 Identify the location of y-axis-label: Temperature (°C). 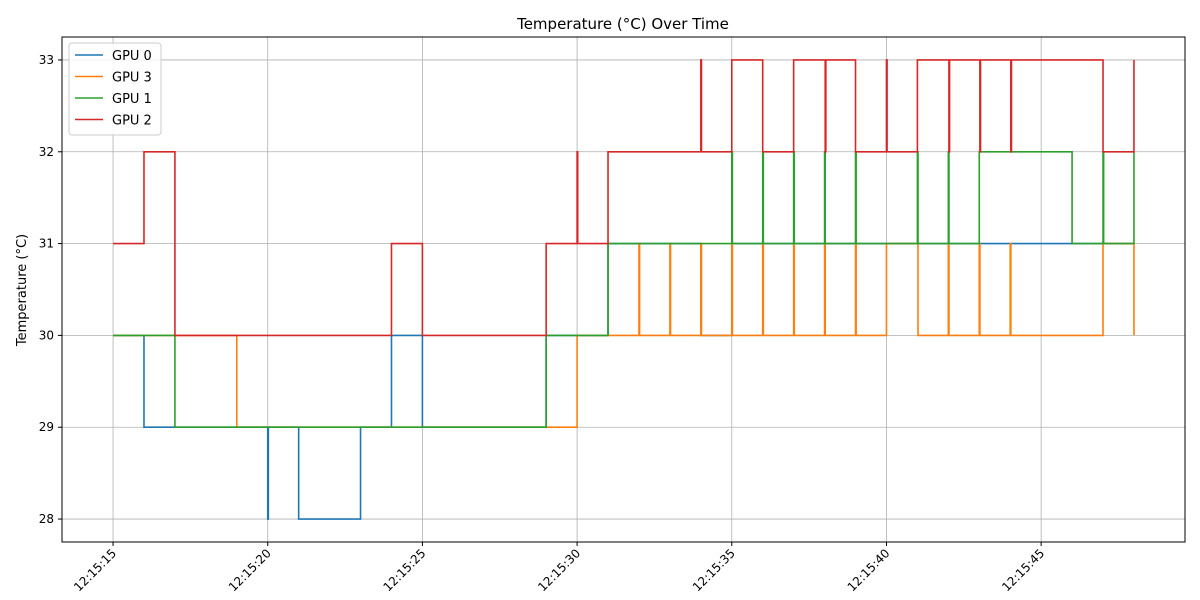
(22, 290).